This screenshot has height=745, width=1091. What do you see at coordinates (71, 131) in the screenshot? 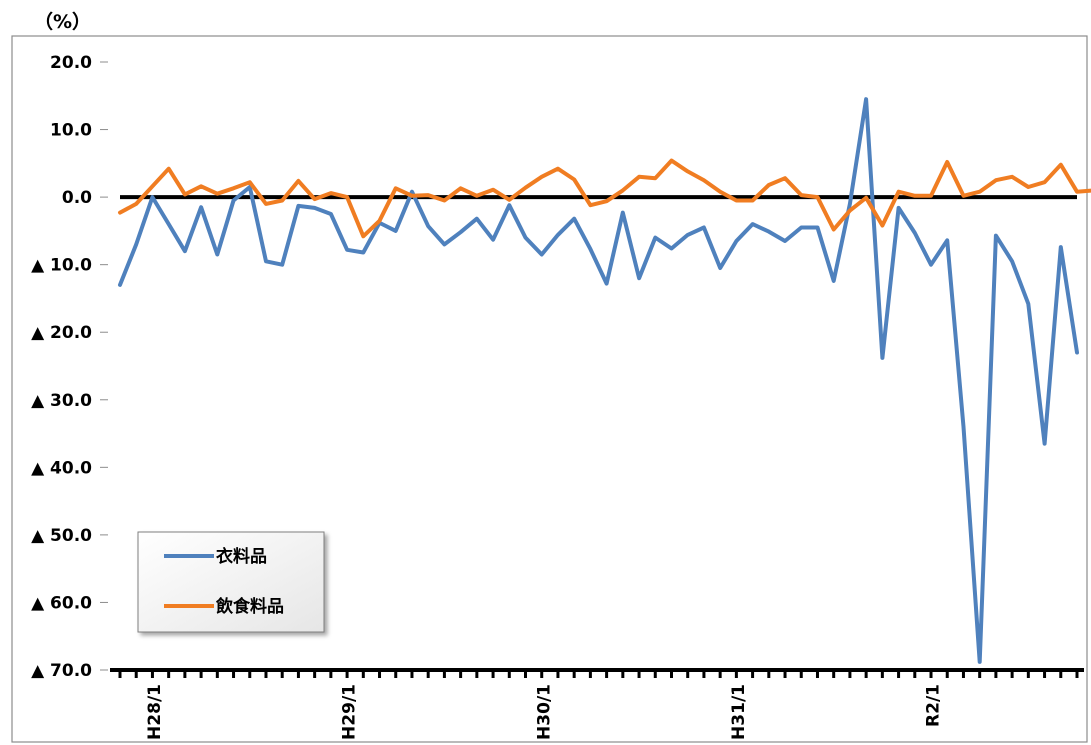
I see `y-tick-label: 10.0` at bounding box center [71, 131].